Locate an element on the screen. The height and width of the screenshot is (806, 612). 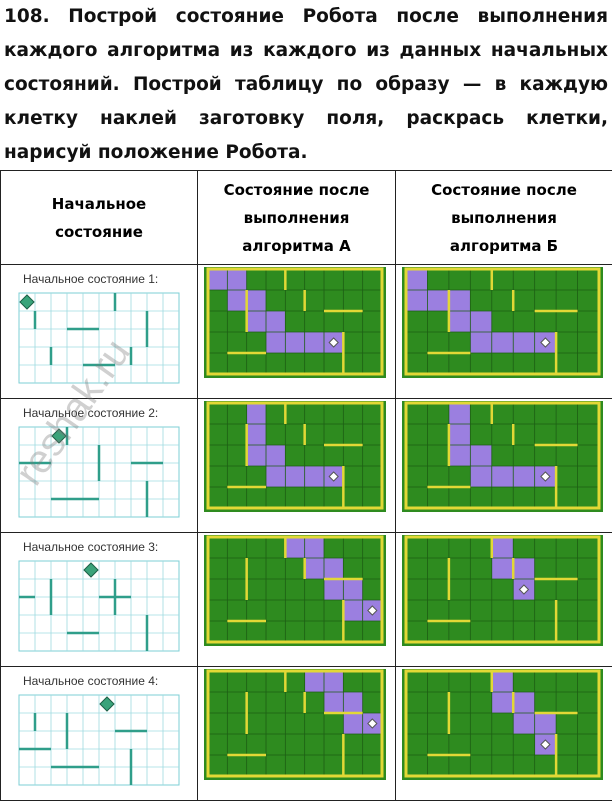
cell: Начальное состояние 2: is located at coordinates (99, 465).